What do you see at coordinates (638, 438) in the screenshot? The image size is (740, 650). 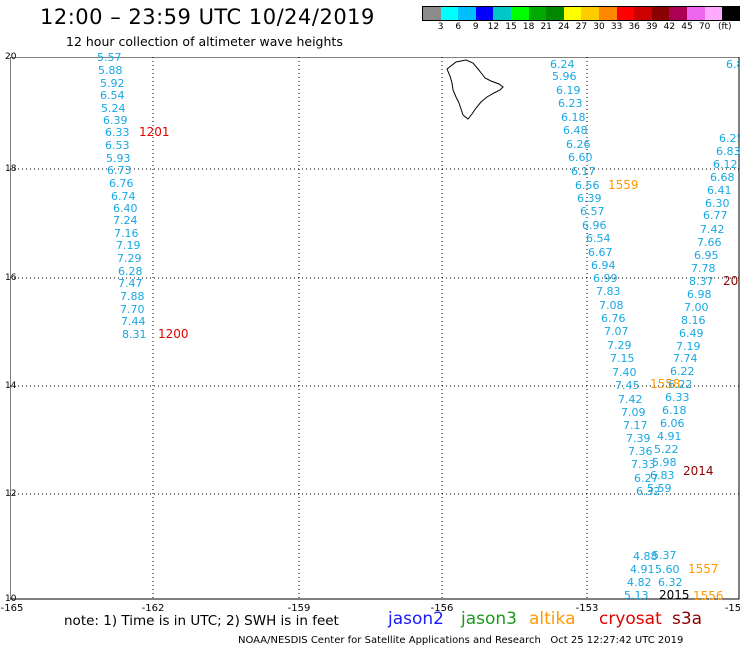 I see `wave-height-label: 7.39` at bounding box center [638, 438].